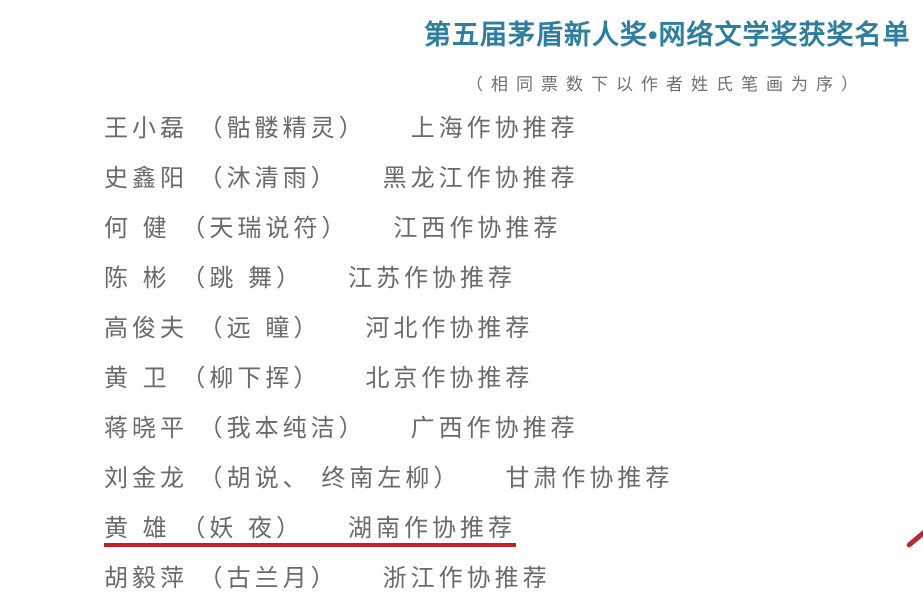  What do you see at coordinates (466, 578) in the screenshot?
I see `winner-recommender: 浙江作协推荐` at bounding box center [466, 578].